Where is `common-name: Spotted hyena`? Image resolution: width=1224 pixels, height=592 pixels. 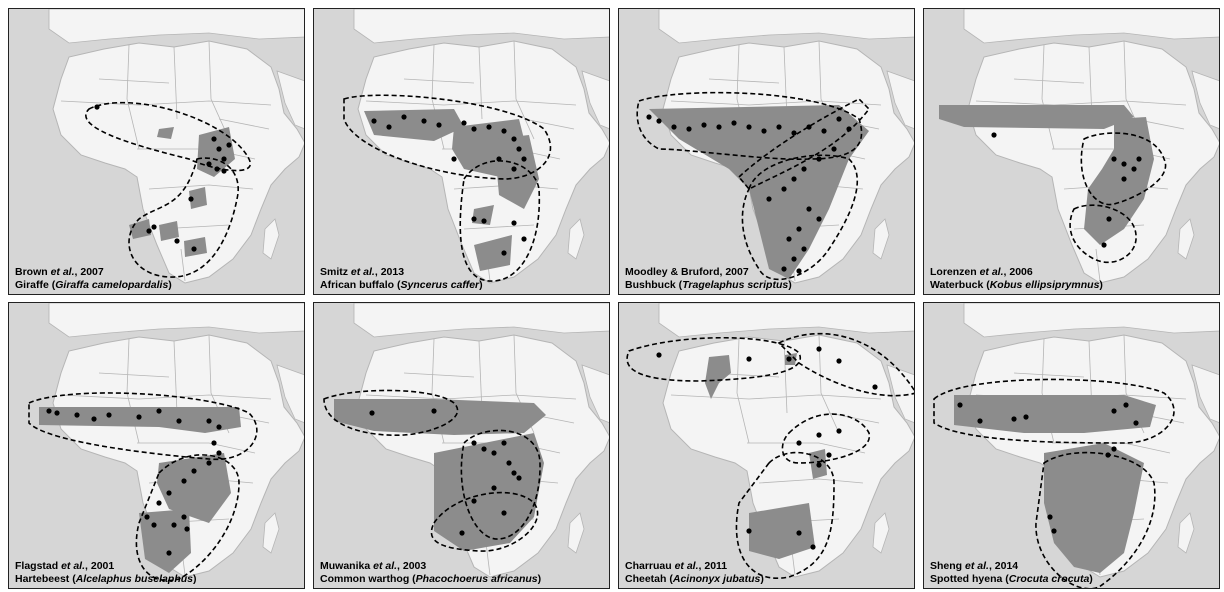 common-name: Spotted hyena is located at coordinates (966, 578).